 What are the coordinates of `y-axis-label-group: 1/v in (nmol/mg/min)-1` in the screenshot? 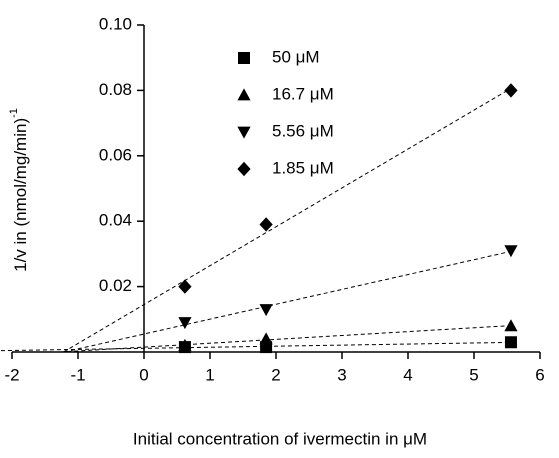 It's located at (19, 190).